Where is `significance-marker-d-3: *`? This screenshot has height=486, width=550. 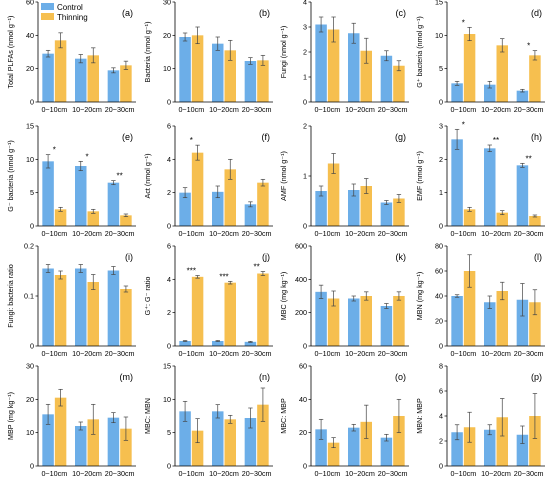
significance-marker-d-3: * is located at coordinates (528, 46).